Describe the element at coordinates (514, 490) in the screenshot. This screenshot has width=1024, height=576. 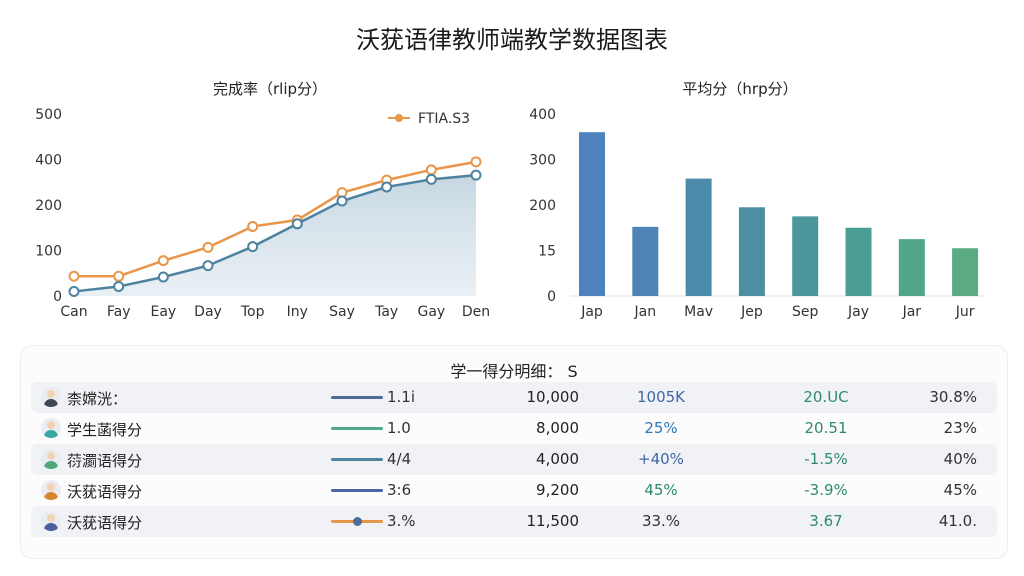
I see `table-row: 沃莸语得分 3:6 9,200 45% -3.9% 45%` at that location.